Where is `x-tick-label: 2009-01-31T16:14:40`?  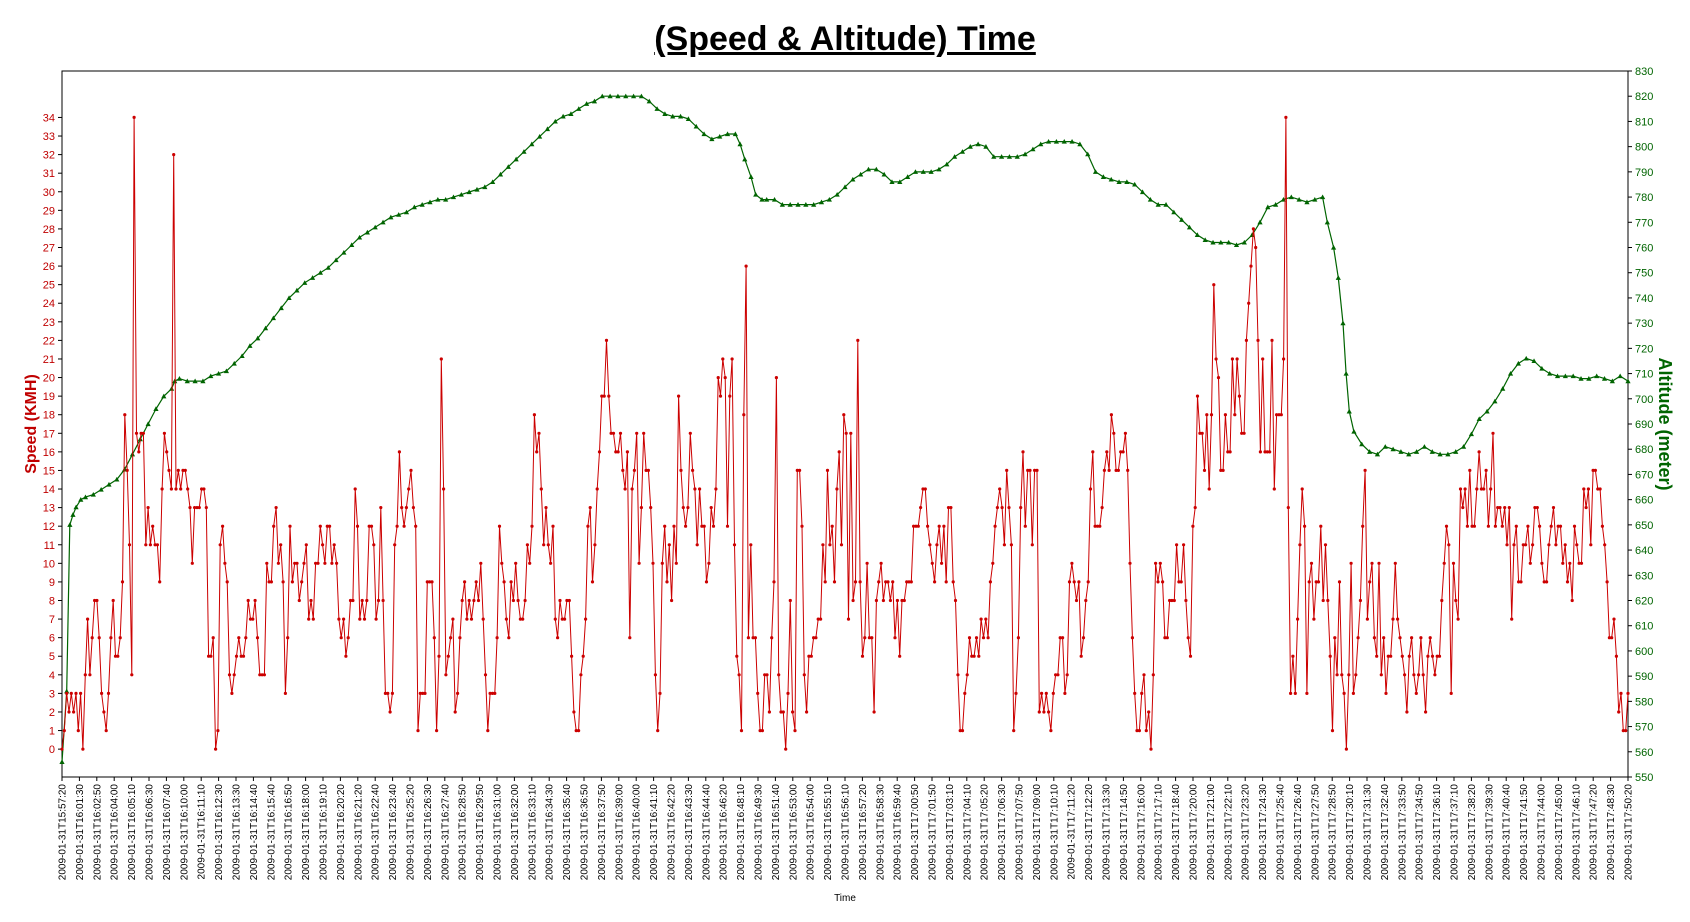
x-tick-label: 2009-01-31T16:14:40 is located at coordinates (254, 832).